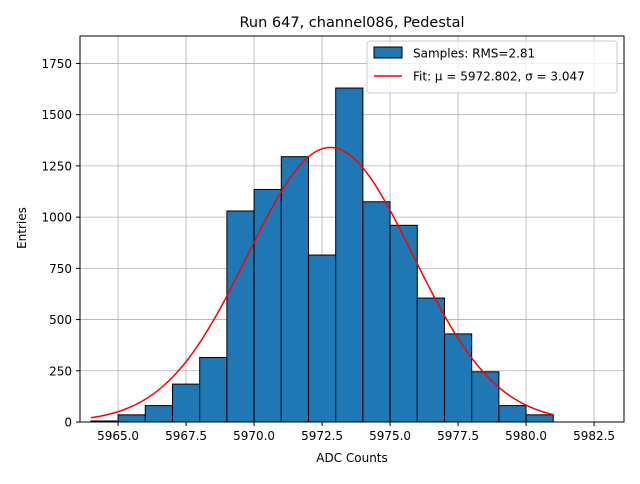 This screenshot has height=484, width=640. Describe the element at coordinates (60, 371) in the screenshot. I see `y-tick-label: 250` at that location.